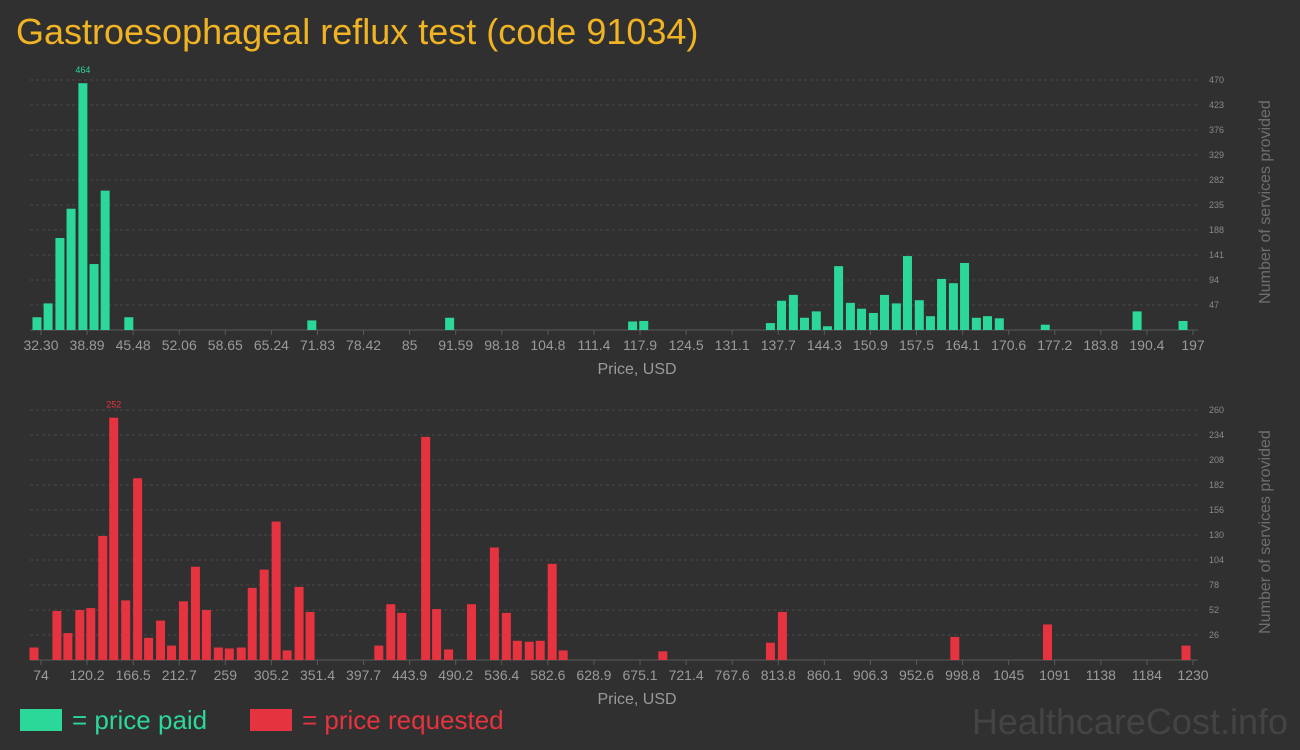  What do you see at coordinates (547, 675) in the screenshot?
I see `x-tick-label: 582.6` at bounding box center [547, 675].